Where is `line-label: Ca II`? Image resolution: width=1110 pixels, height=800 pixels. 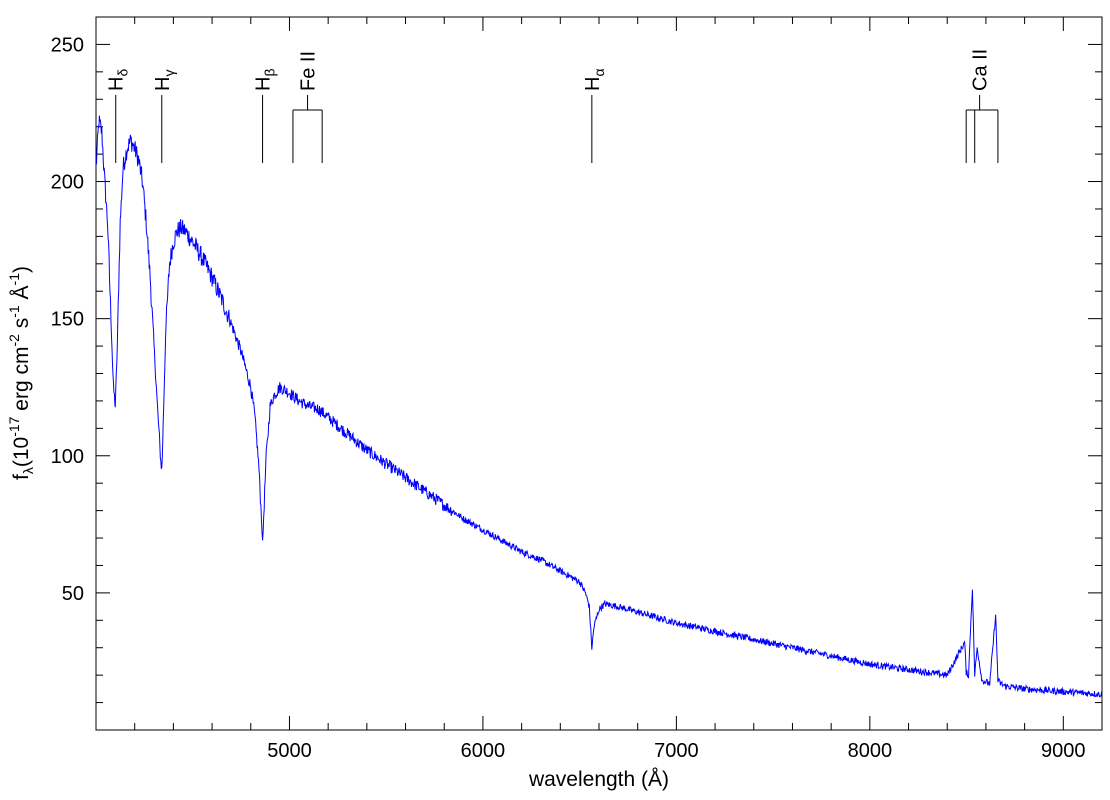 line-label: Ca II is located at coordinates (981, 70).